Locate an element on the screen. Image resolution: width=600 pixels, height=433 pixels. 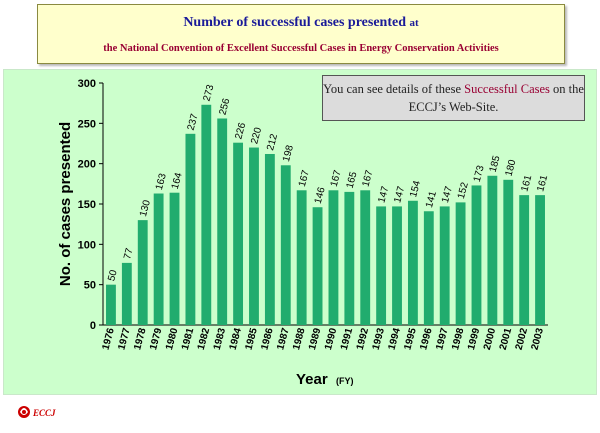
x-tick-label: 1996 is located at coordinates (426, 339).